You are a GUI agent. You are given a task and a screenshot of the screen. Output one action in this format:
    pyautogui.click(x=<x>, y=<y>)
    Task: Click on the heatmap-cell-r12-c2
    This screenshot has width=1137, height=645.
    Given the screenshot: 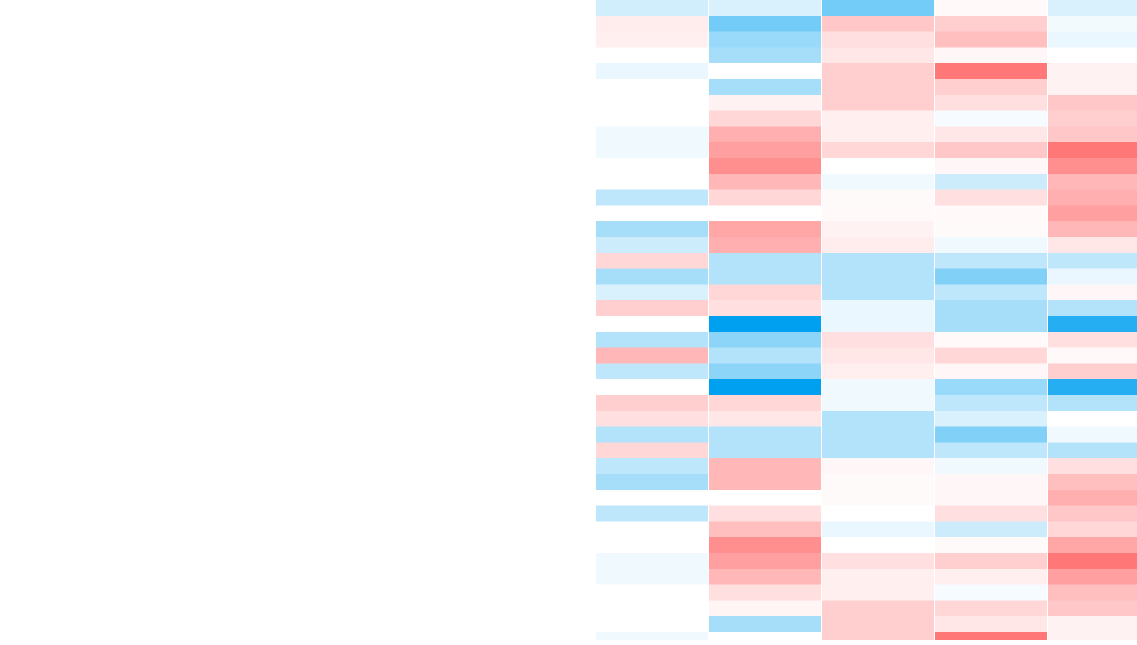 What is the action you would take?
    pyautogui.click(x=765, y=181)
    